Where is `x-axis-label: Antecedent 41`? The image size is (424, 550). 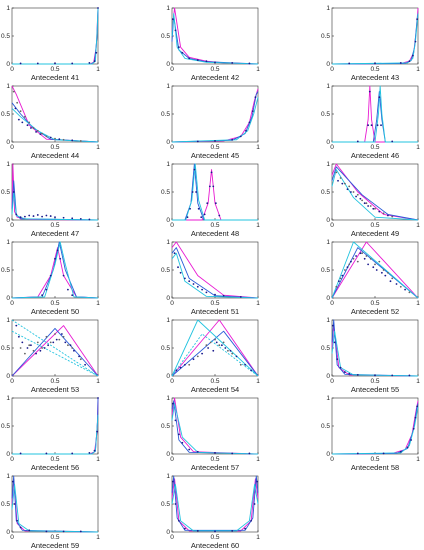 x-axis-label: Antecedent 41 is located at coordinates (55, 77).